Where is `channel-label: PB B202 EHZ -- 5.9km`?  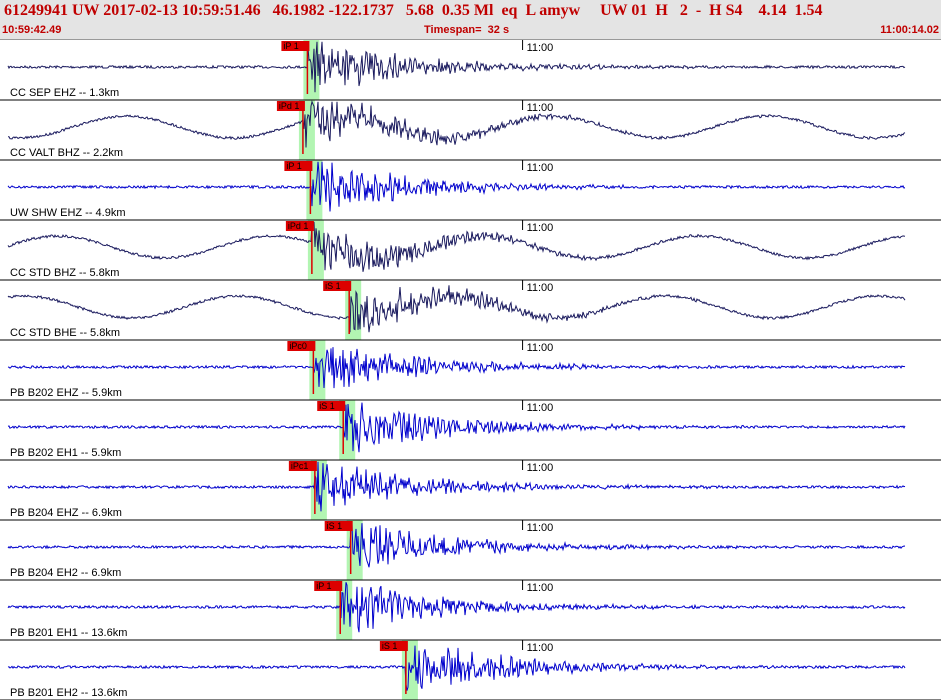
channel-label: PB B202 EHZ -- 5.9km is located at coordinates (66, 393).